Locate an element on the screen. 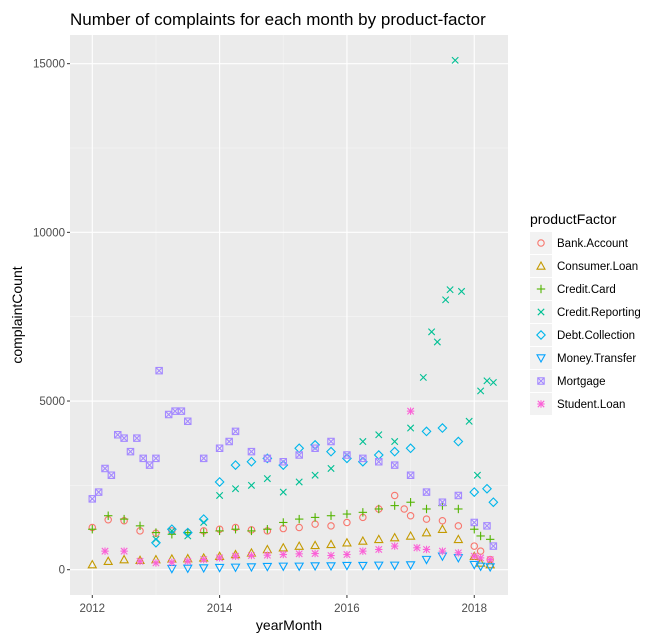 Image resolution: width=662 pixels, height=641 pixels. legend-label: Consumer.Loan is located at coordinates (597, 267).